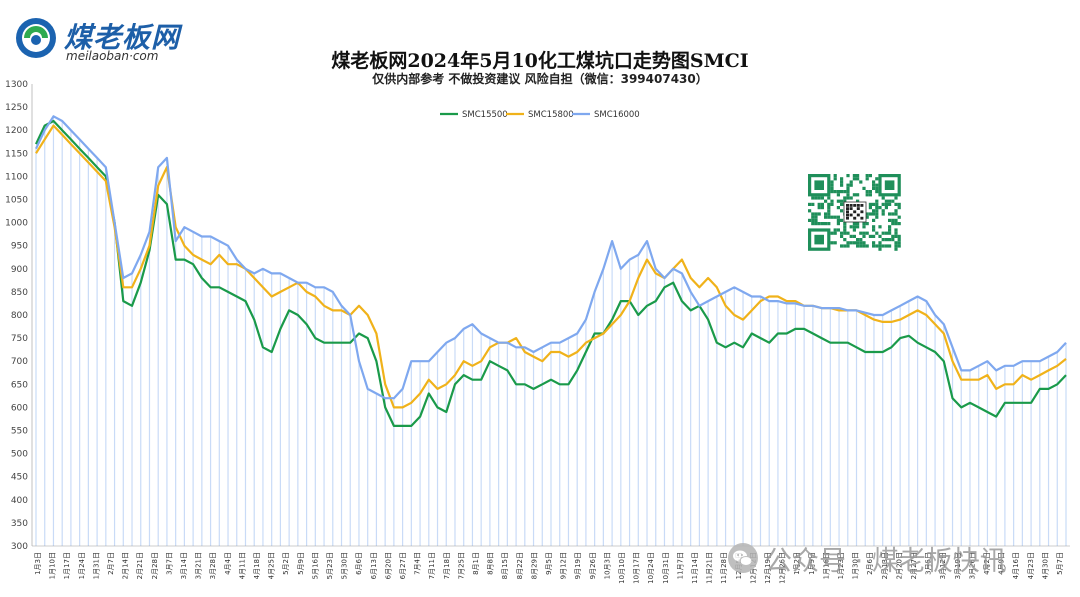  What do you see at coordinates (520, 565) in the screenshot?
I see `x-tick-label: 8月22日` at bounding box center [520, 565].